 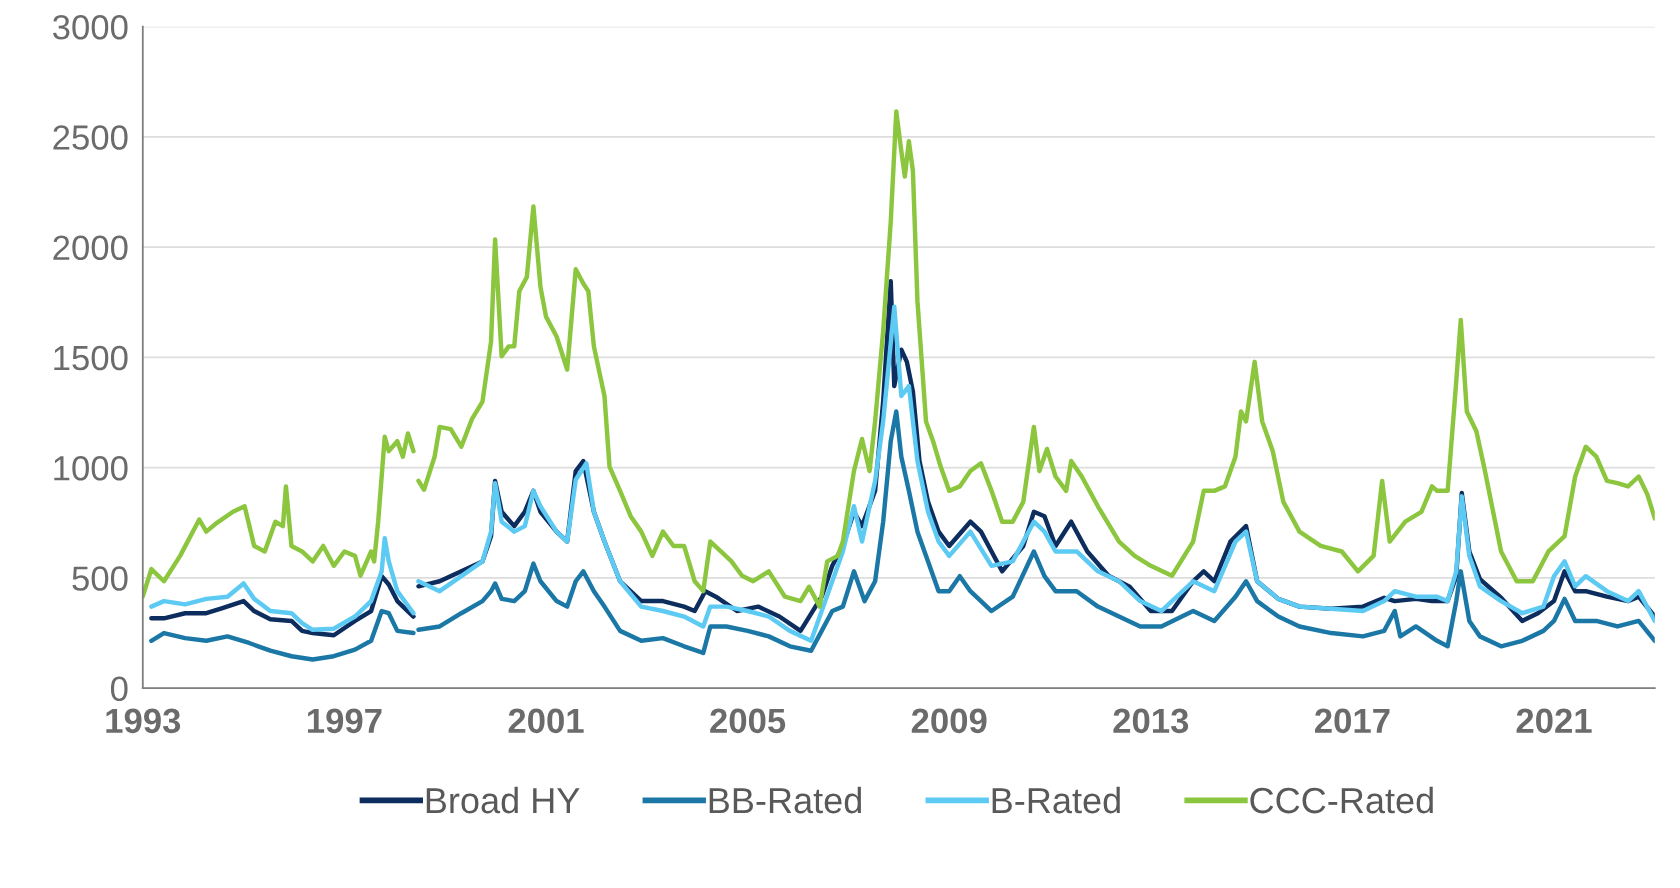 What do you see at coordinates (1056, 800) in the screenshot?
I see `legend-label: B-Rated` at bounding box center [1056, 800].